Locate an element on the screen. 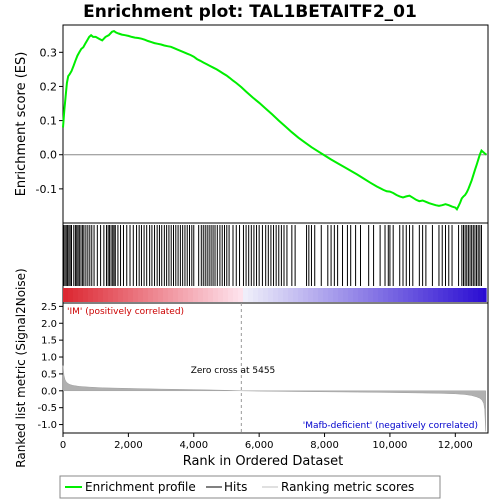 This screenshot has height=500, width=500. x-axis-ticks: 0 2,000 4,000 6,000 8,000 10,000 12,000 is located at coordinates (266, 442).